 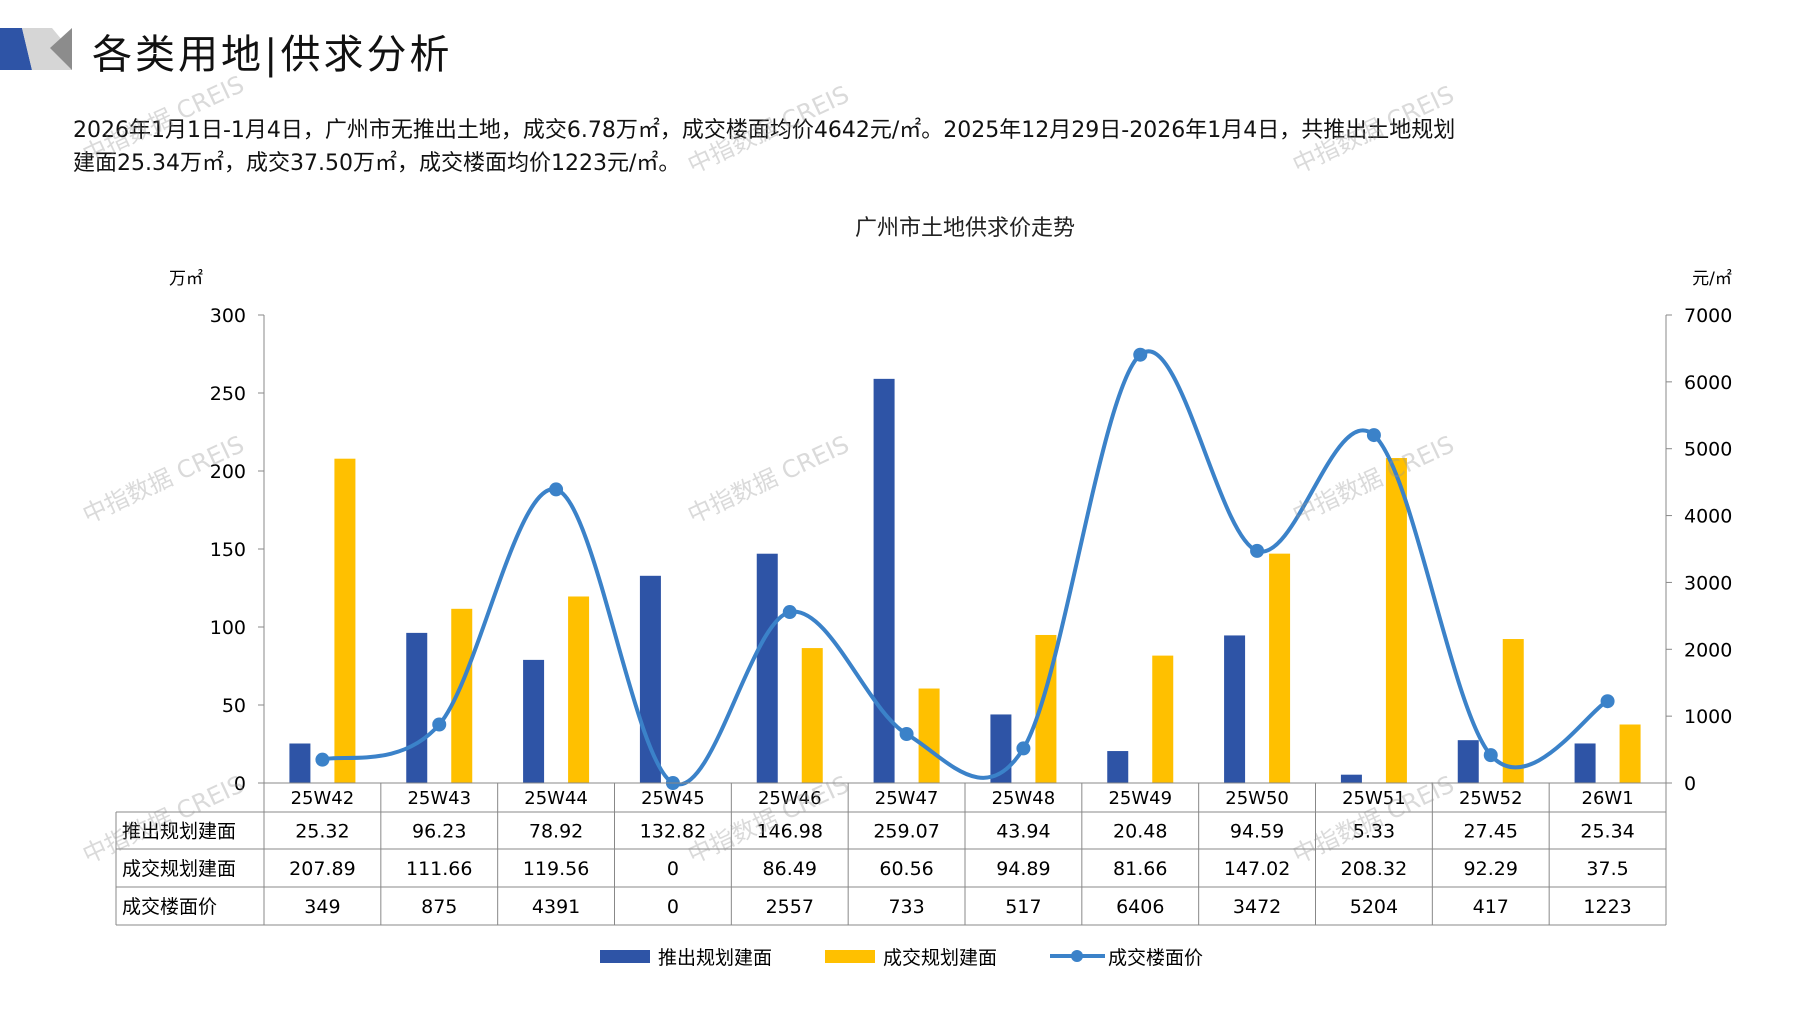 I want to click on category-label: 25W46, so click(x=790, y=798).